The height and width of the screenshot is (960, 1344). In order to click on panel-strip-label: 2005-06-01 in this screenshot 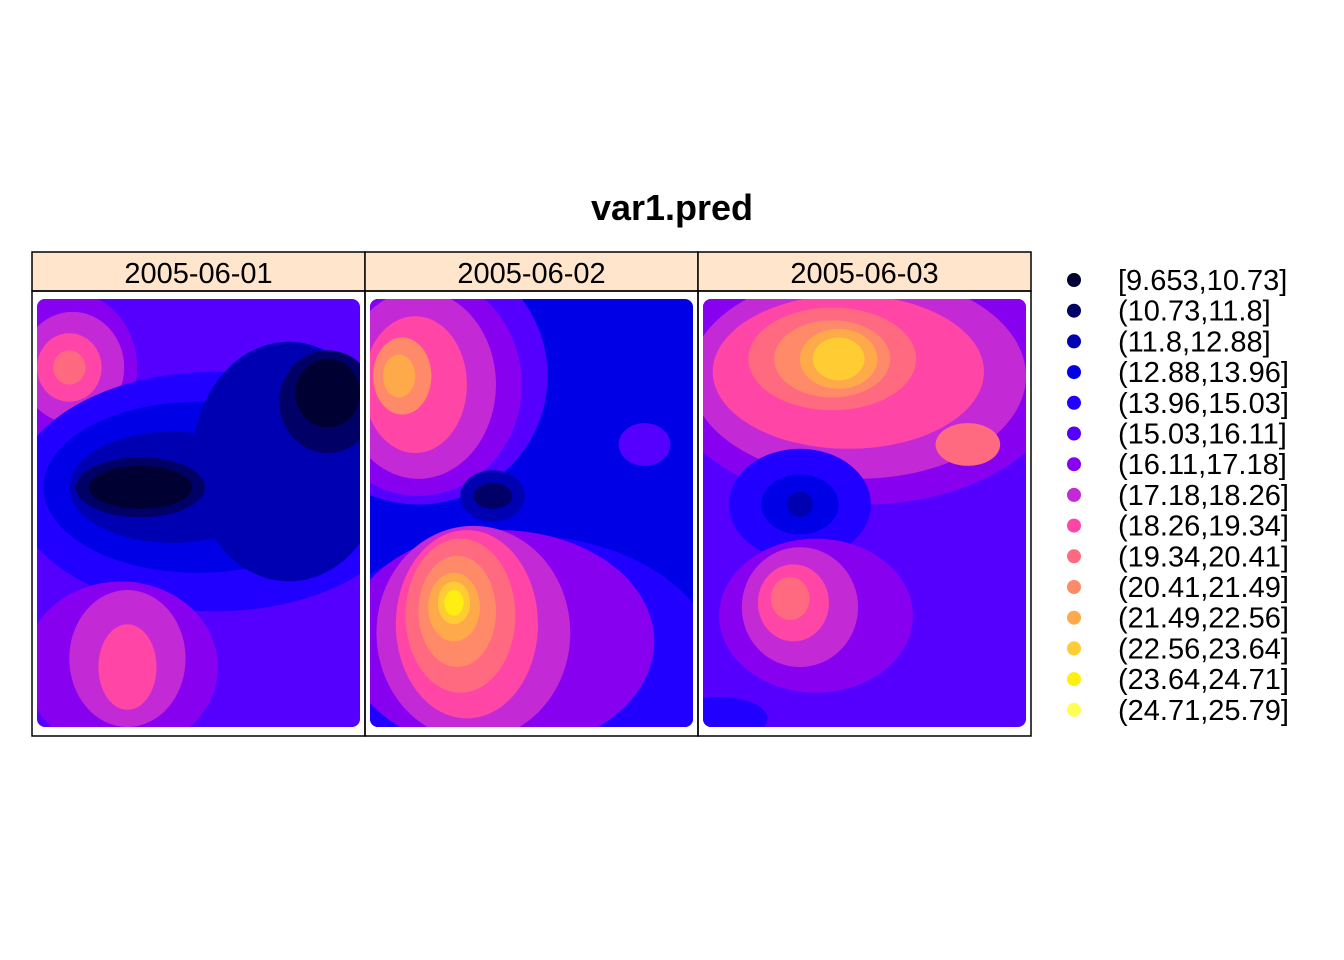, I will do `click(198, 274)`.